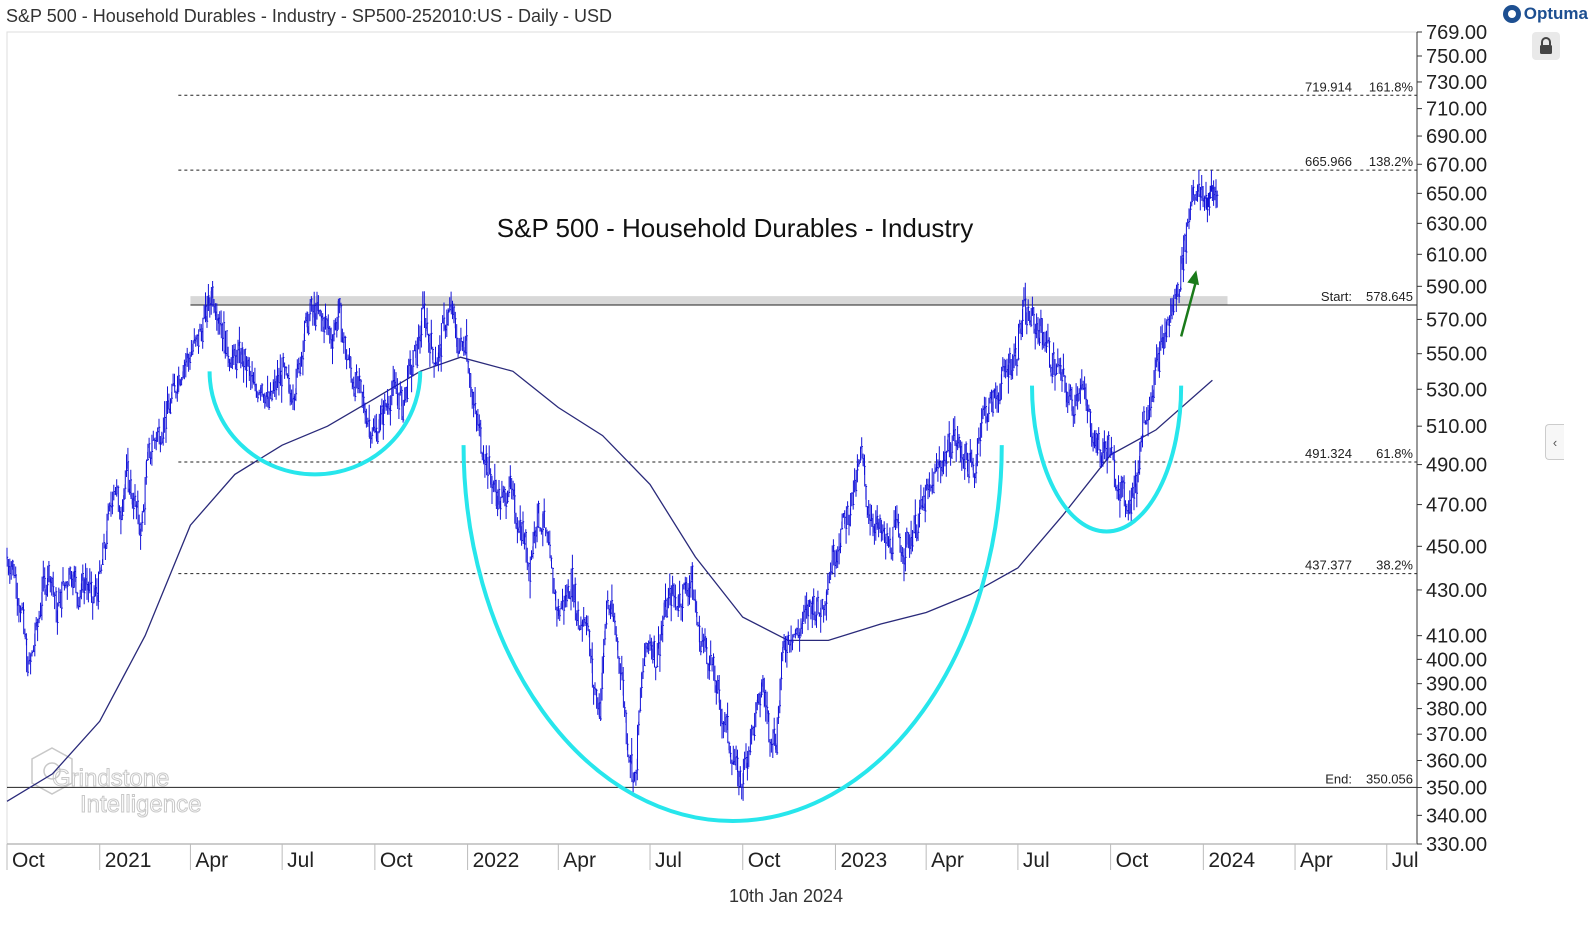  I want to click on y-tick-label: 330.00, so click(1456, 845).